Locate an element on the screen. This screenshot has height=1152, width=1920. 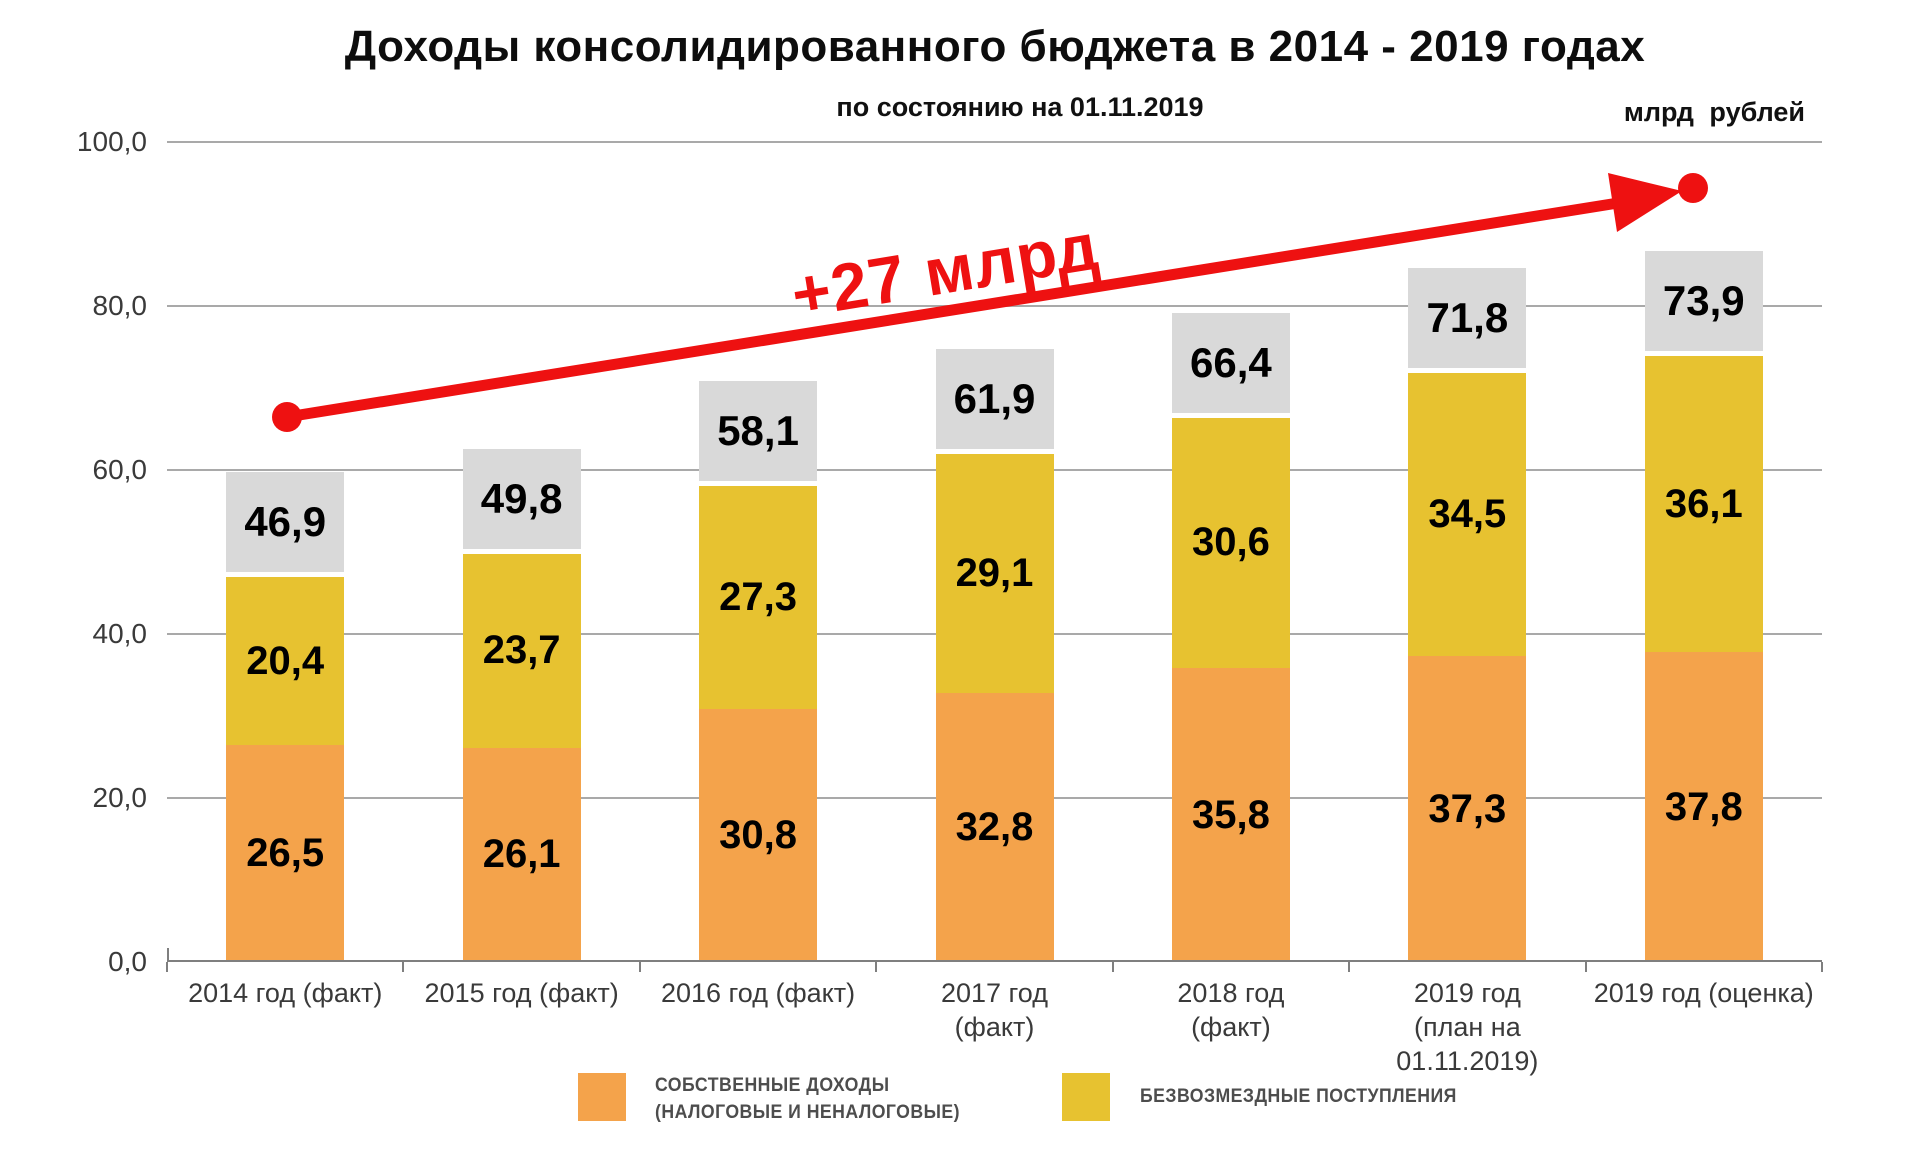
legend-label-own-line1: СОБСТВЕННЫЕ ДОХОДЫ is located at coordinates (772, 1085).